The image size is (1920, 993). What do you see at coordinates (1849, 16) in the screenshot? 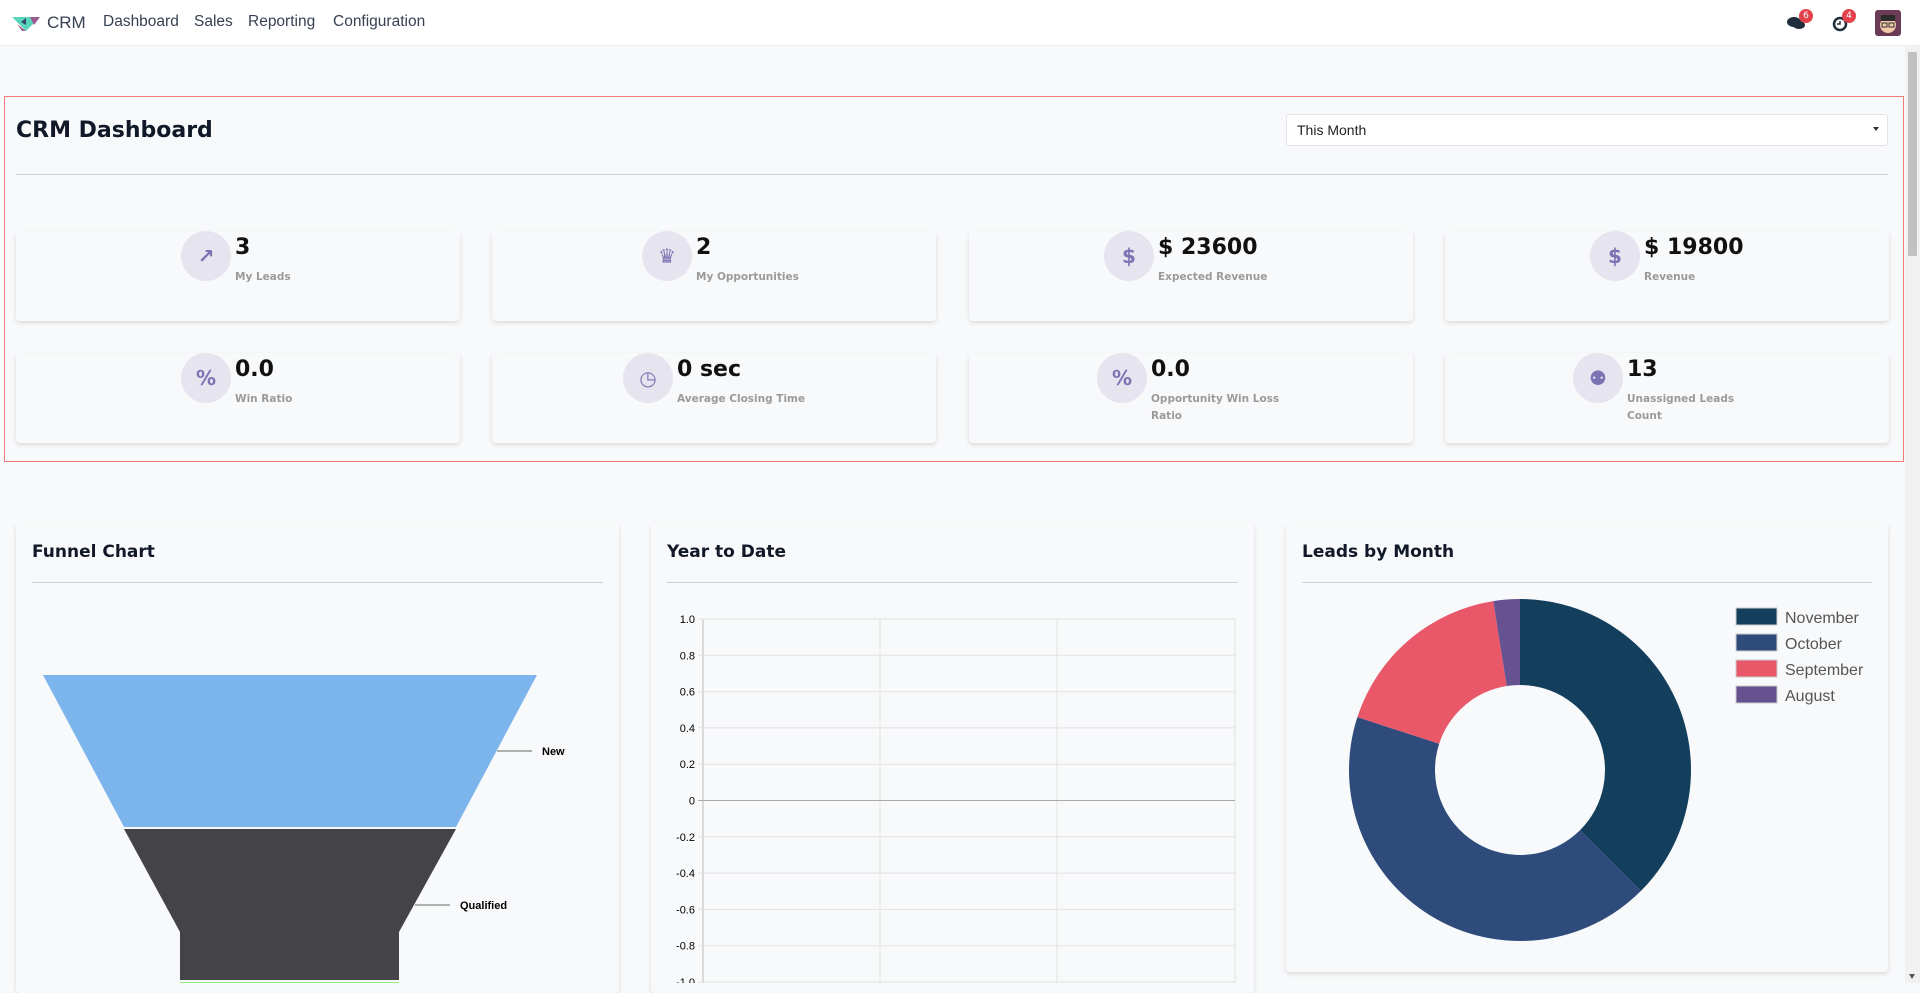
I see `activities-badge: 4` at bounding box center [1849, 16].